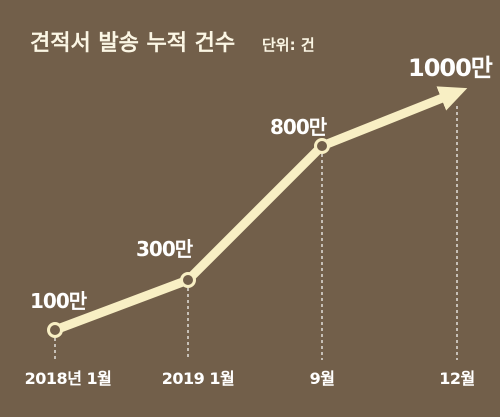 The width and height of the screenshot is (500, 417). I want to click on x-tick-label: 2019 1월, so click(198, 378).